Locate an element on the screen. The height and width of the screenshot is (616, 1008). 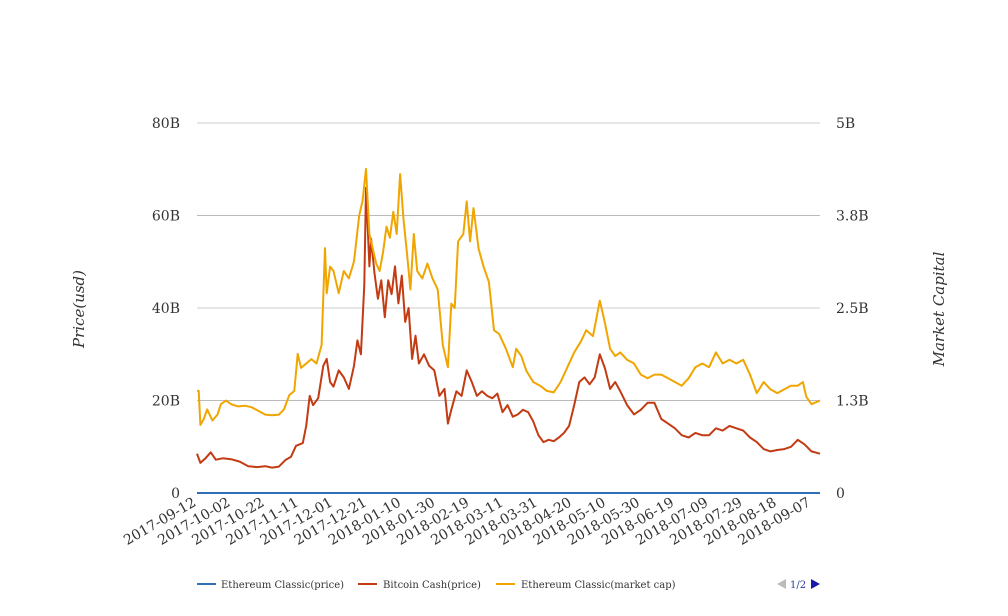
triangle-left-icon is located at coordinates (781, 584).